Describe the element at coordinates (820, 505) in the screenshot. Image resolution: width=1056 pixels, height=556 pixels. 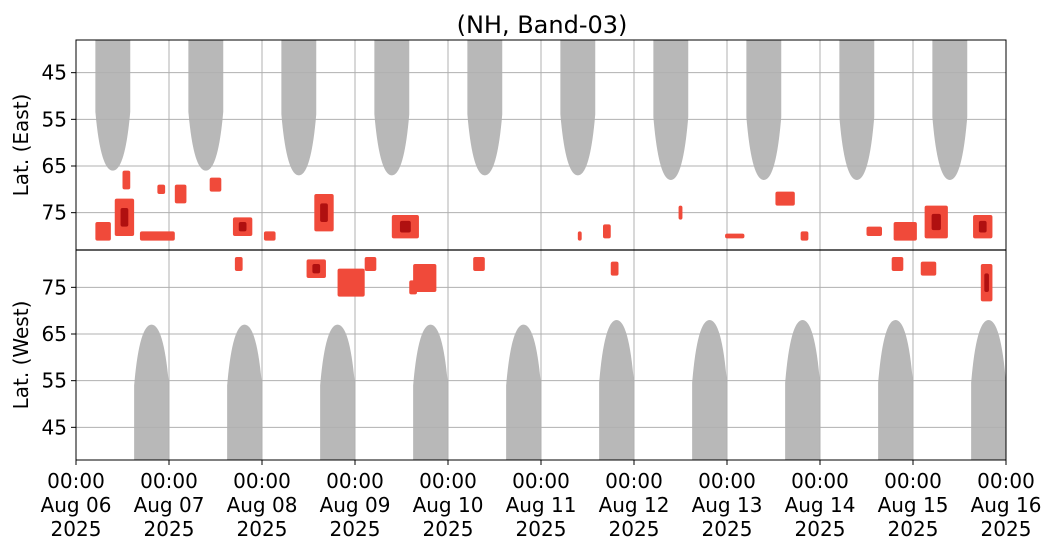
I see `x-tick-label: Aug 14` at that location.